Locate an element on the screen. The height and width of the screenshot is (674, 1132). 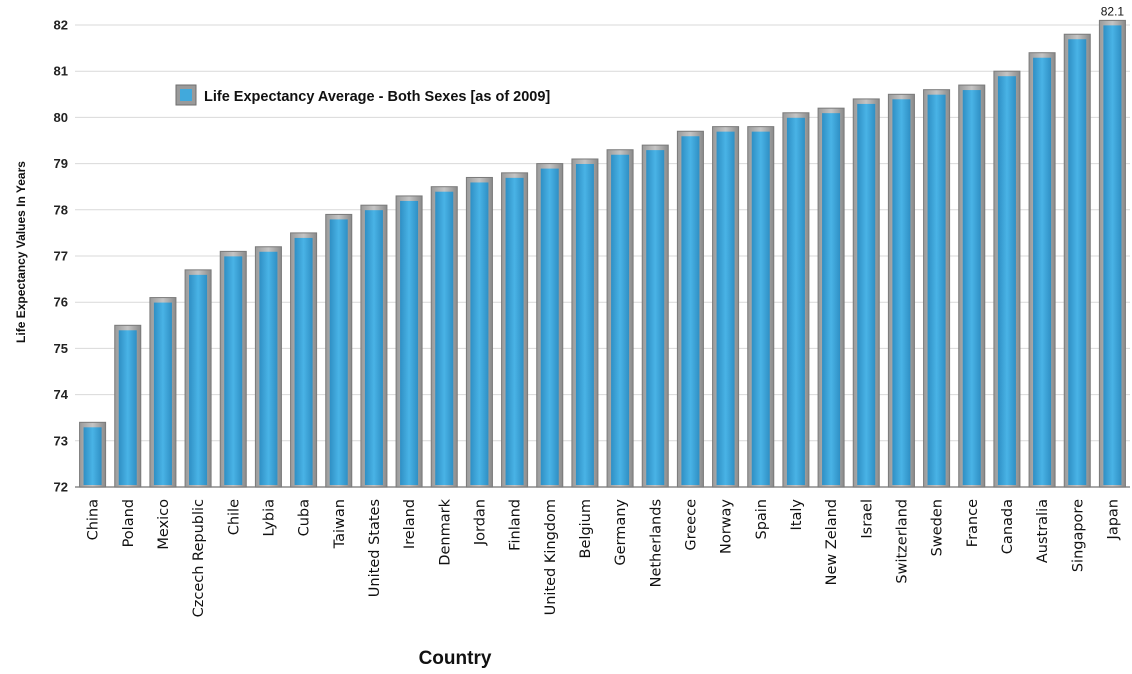
y-tick-label: 77 is located at coordinates (61, 256).